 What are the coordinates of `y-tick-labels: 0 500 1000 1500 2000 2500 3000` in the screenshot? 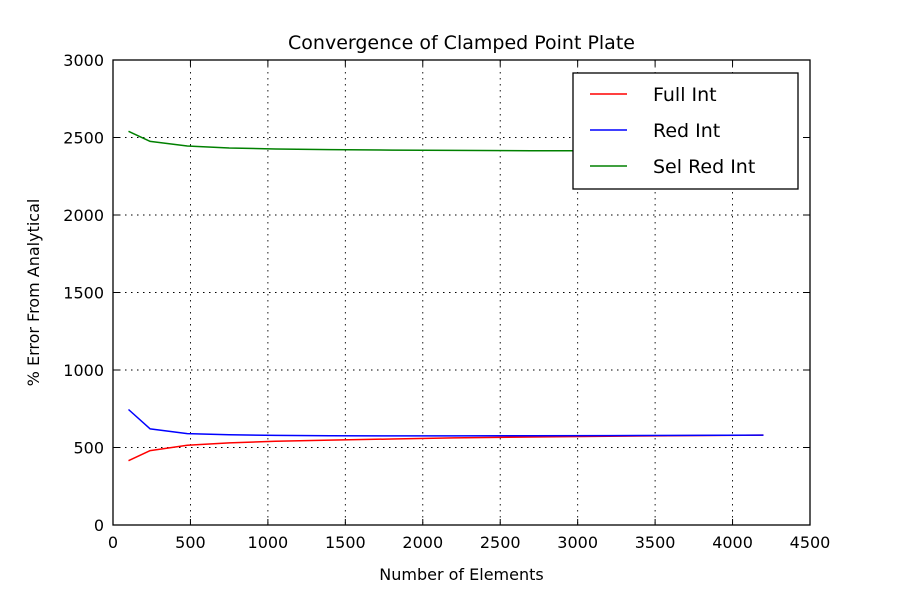 It's located at (83, 293).